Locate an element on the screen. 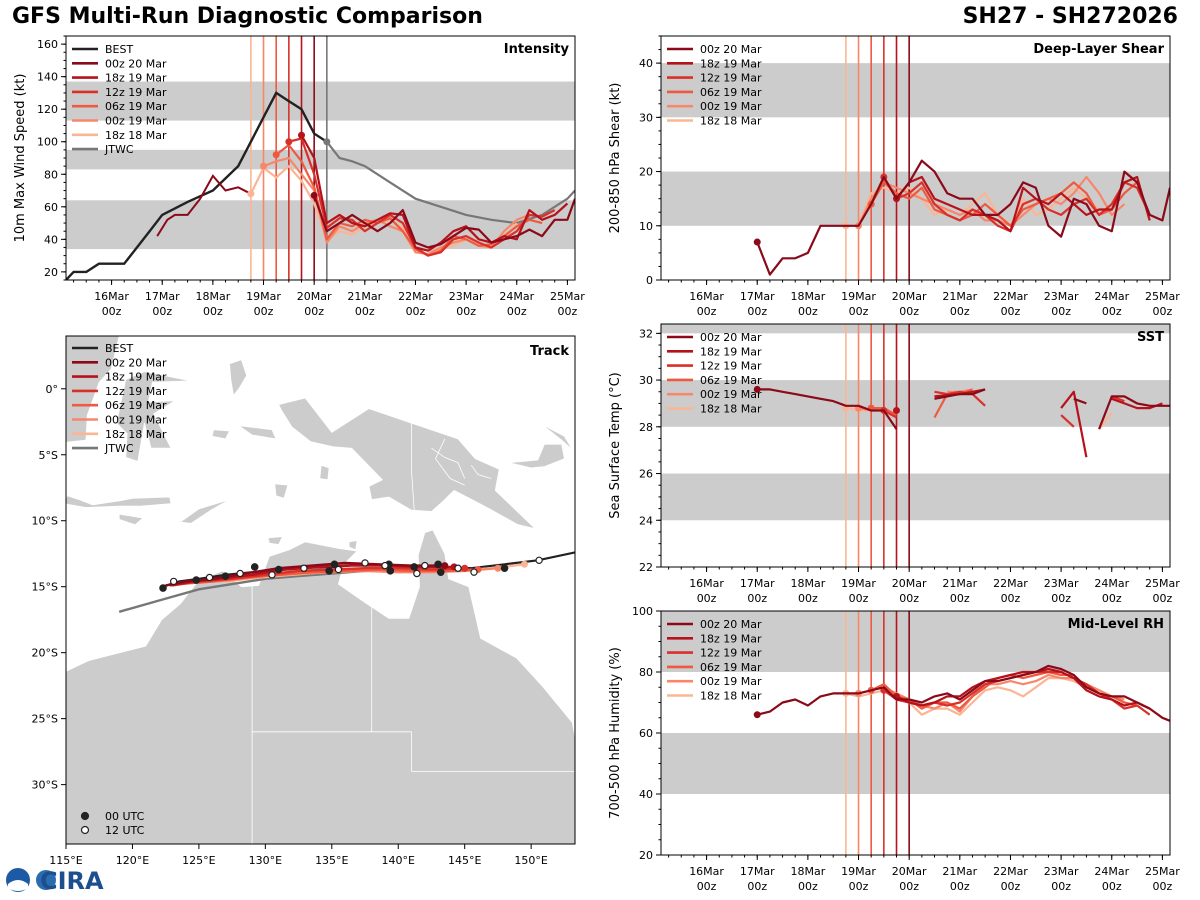 The image size is (1200, 900). y-tick-label: 10°S is located at coordinates (45, 521).